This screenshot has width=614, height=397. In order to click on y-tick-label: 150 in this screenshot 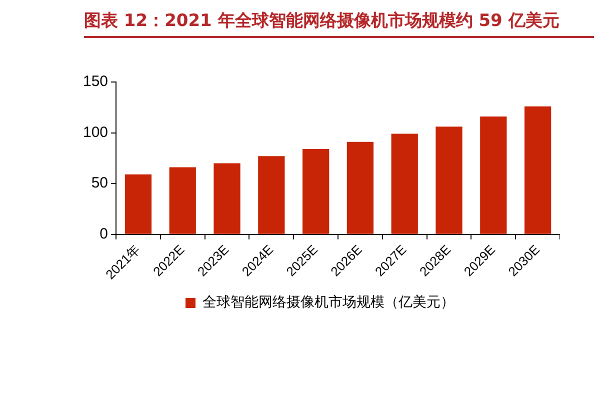, I will do `click(95, 81)`.